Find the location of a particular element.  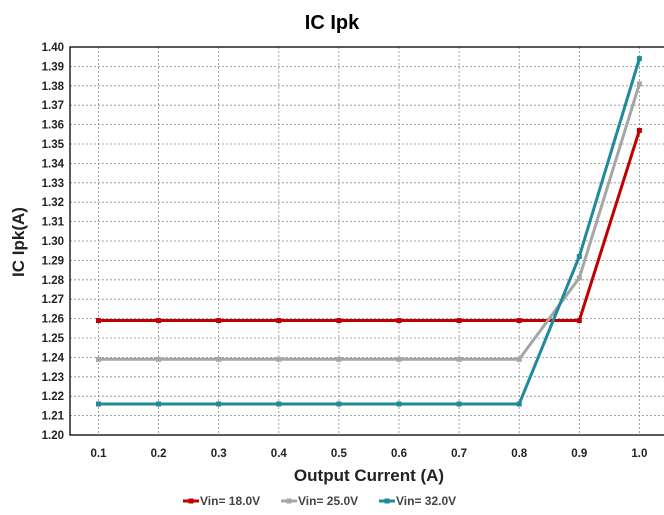

legend-label: Vin= 18.0V is located at coordinates (230, 501).